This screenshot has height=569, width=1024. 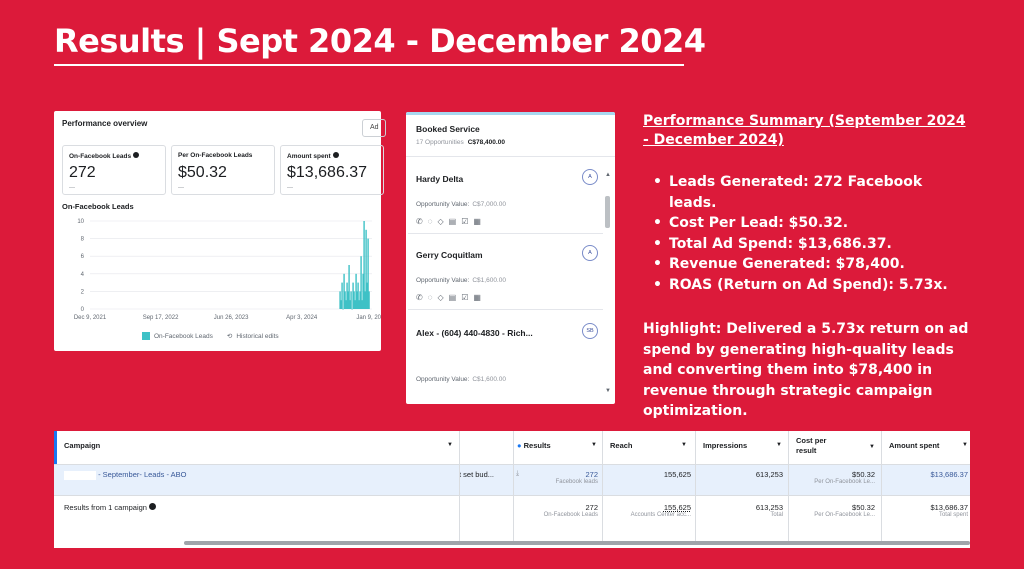 I want to click on scroll-thumb, so click(x=607, y=212).